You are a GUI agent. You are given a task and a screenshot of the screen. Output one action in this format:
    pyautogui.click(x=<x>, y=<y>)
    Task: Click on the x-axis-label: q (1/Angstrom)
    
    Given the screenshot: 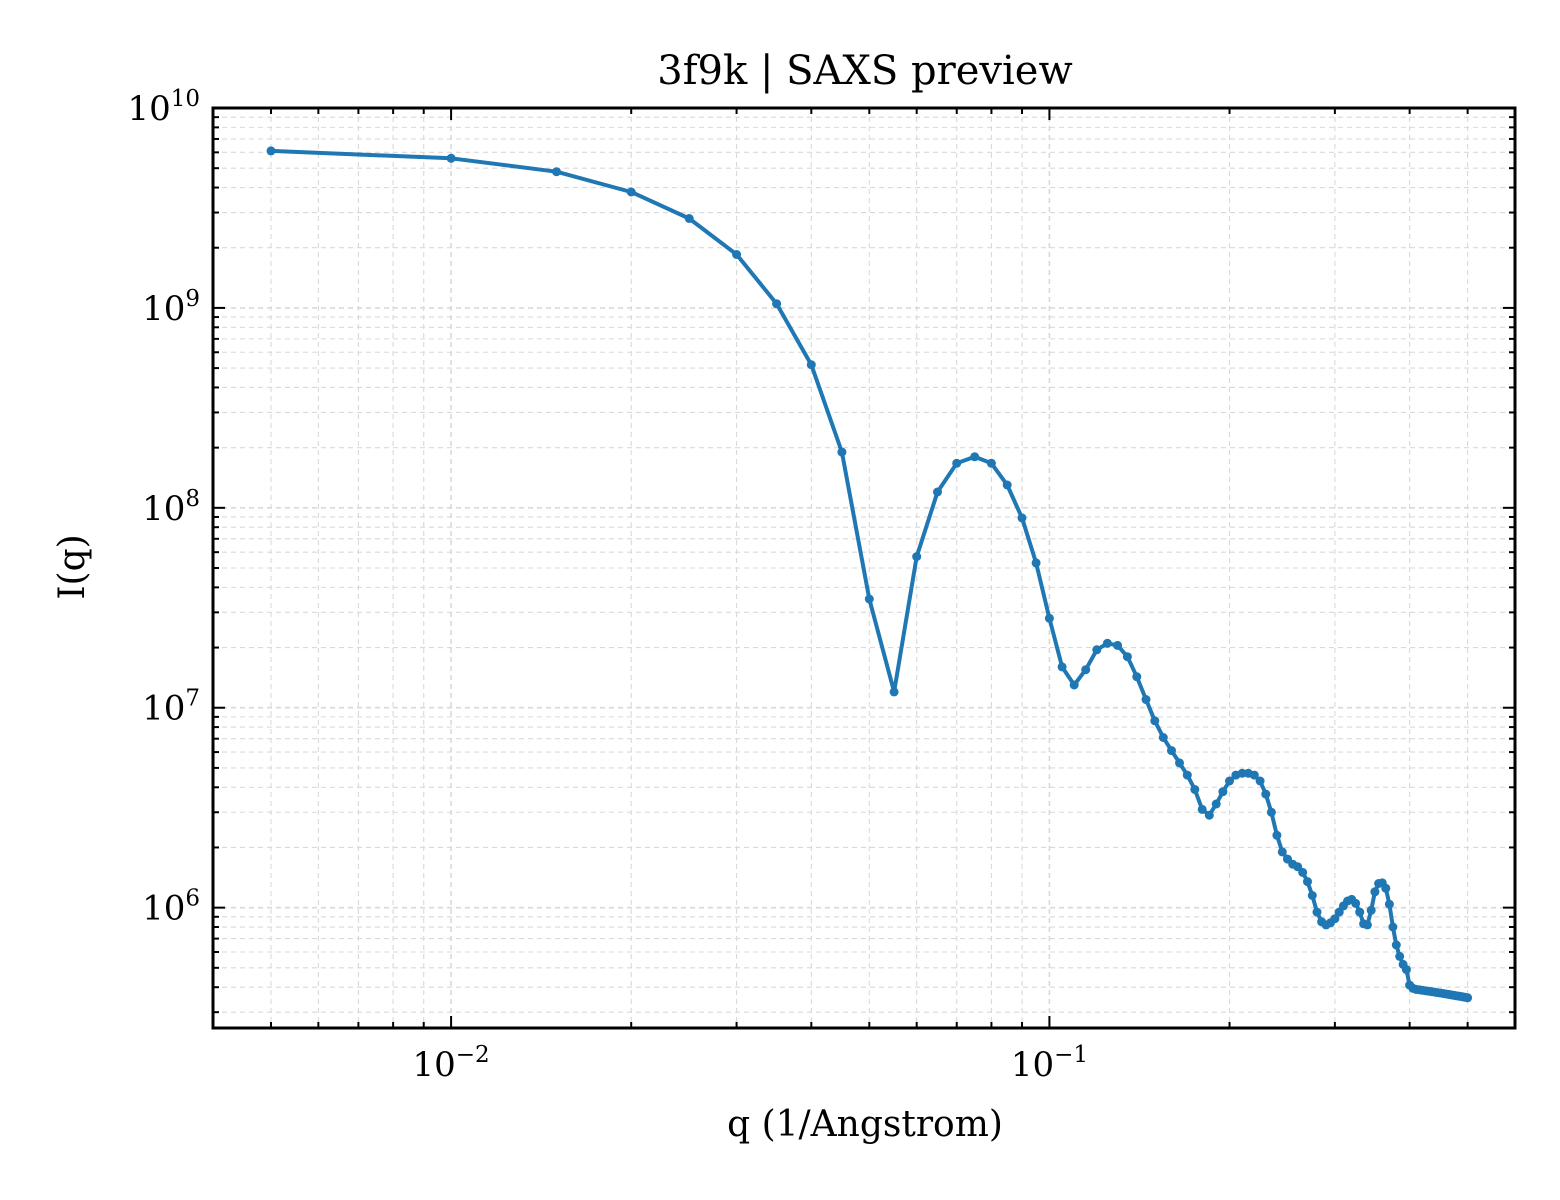 What is the action you would take?
    pyautogui.click(x=865, y=1124)
    